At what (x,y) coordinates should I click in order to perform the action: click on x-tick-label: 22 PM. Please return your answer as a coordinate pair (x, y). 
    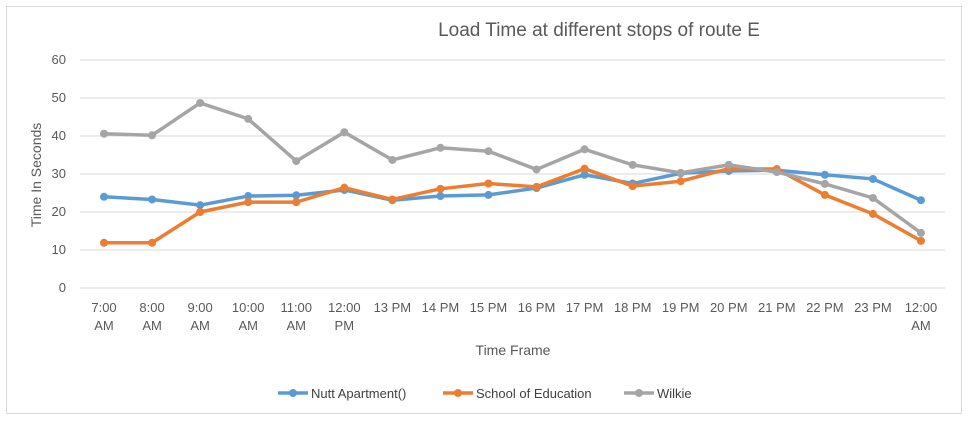
    Looking at the image, I should click on (825, 307).